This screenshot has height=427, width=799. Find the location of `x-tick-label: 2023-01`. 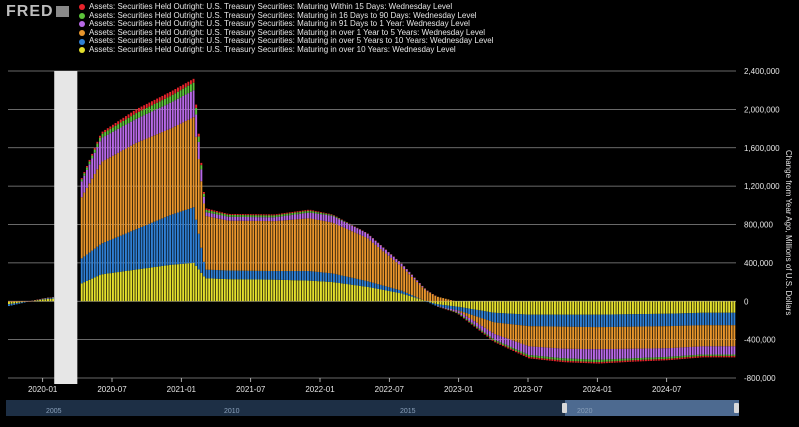

x-tick-label: 2023-01 is located at coordinates (459, 389).